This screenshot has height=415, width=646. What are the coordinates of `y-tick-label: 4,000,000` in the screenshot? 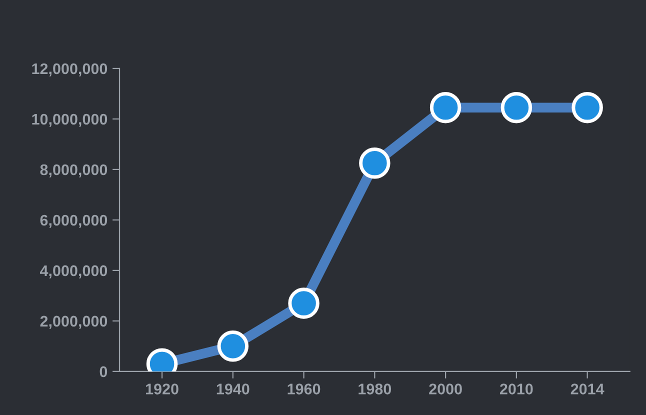 It's located at (74, 271).